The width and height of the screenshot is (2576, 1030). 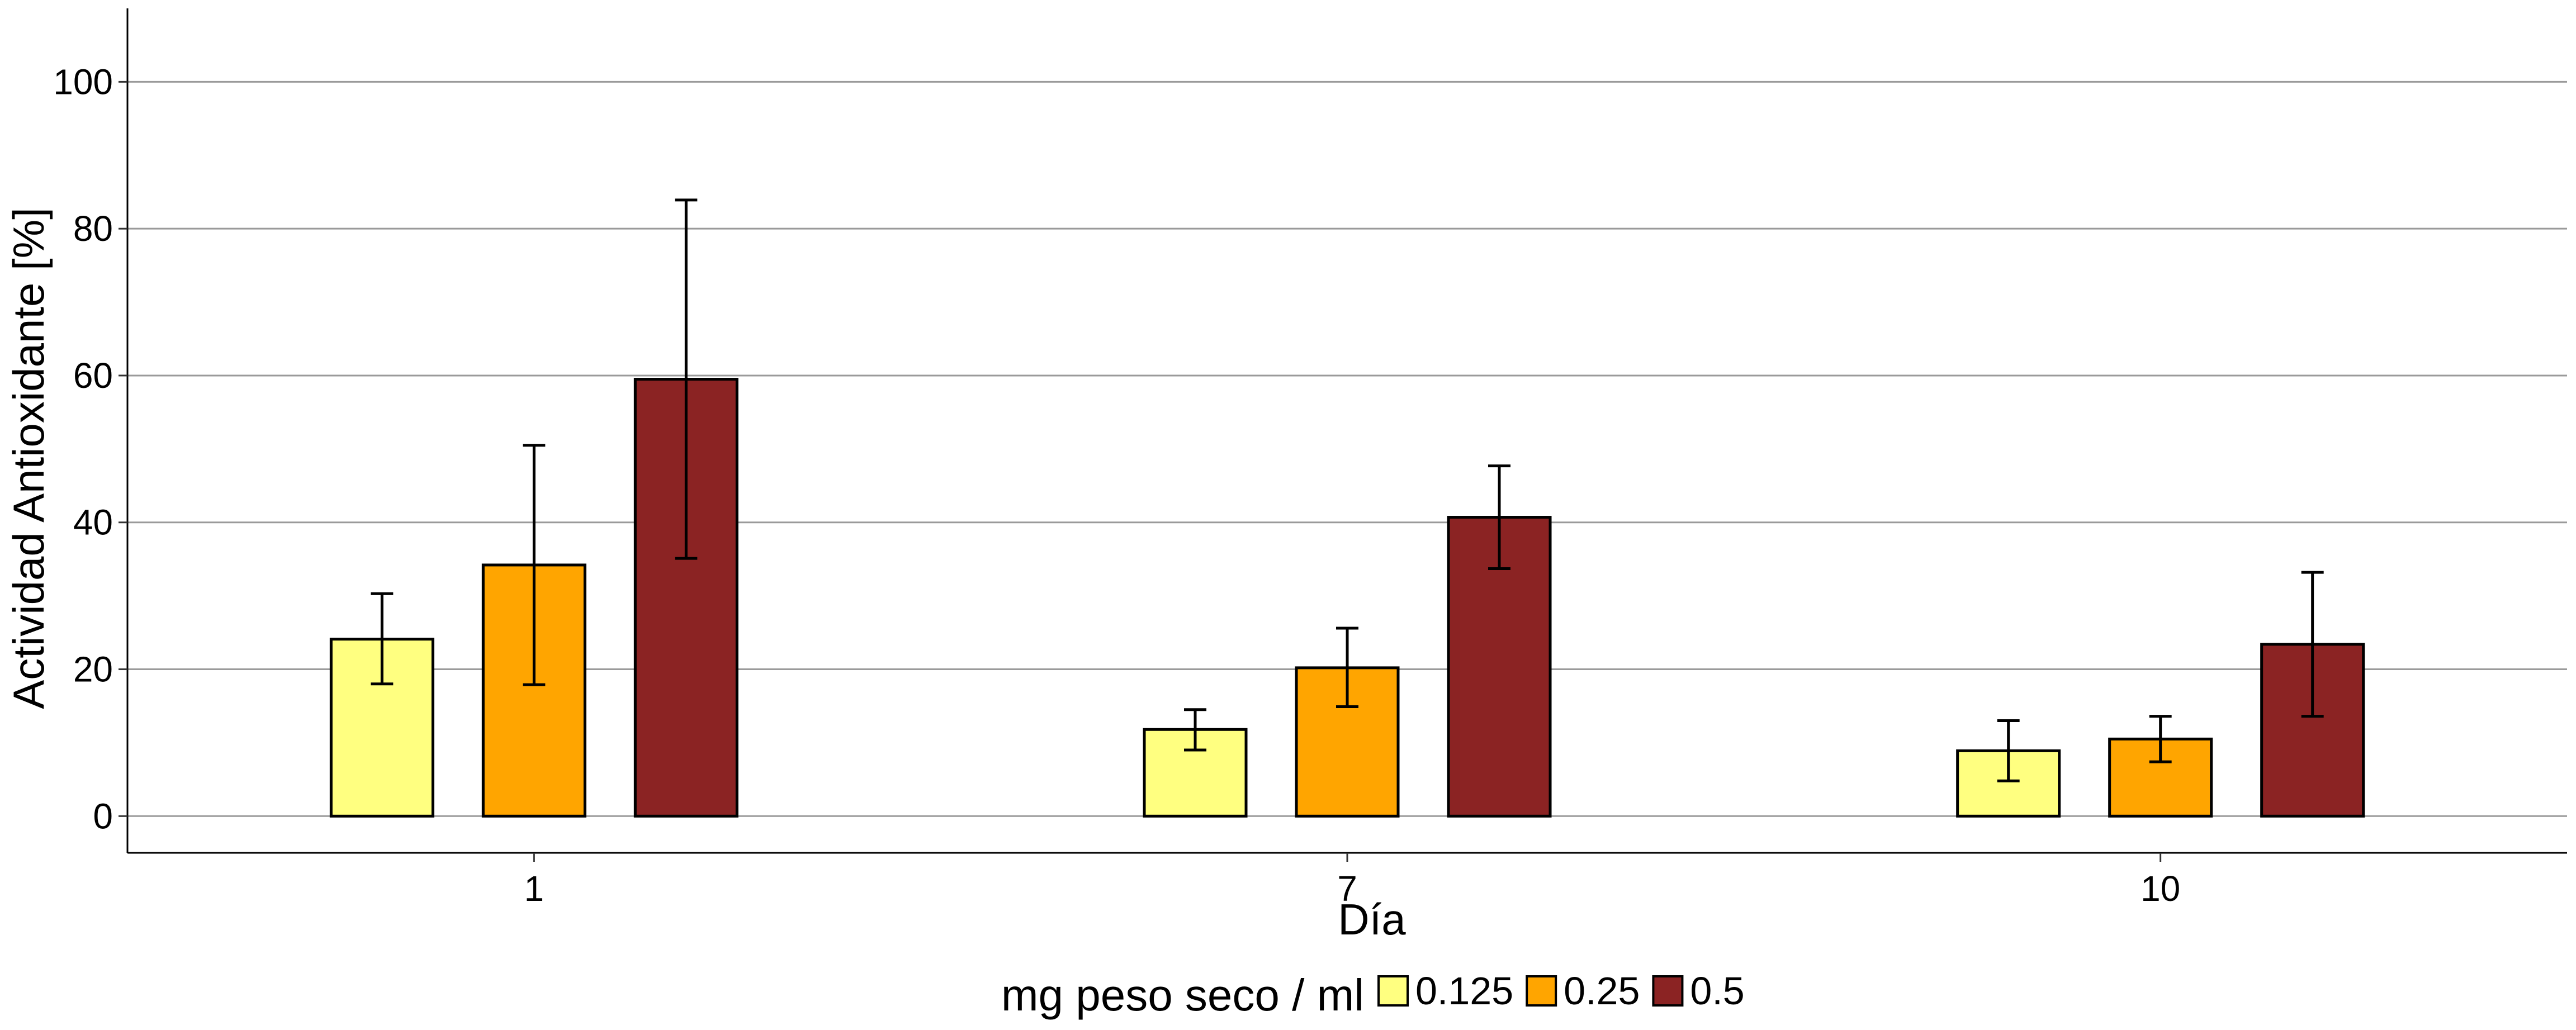 What do you see at coordinates (83, 82) in the screenshot?
I see `y-tick-label-5: 100` at bounding box center [83, 82].